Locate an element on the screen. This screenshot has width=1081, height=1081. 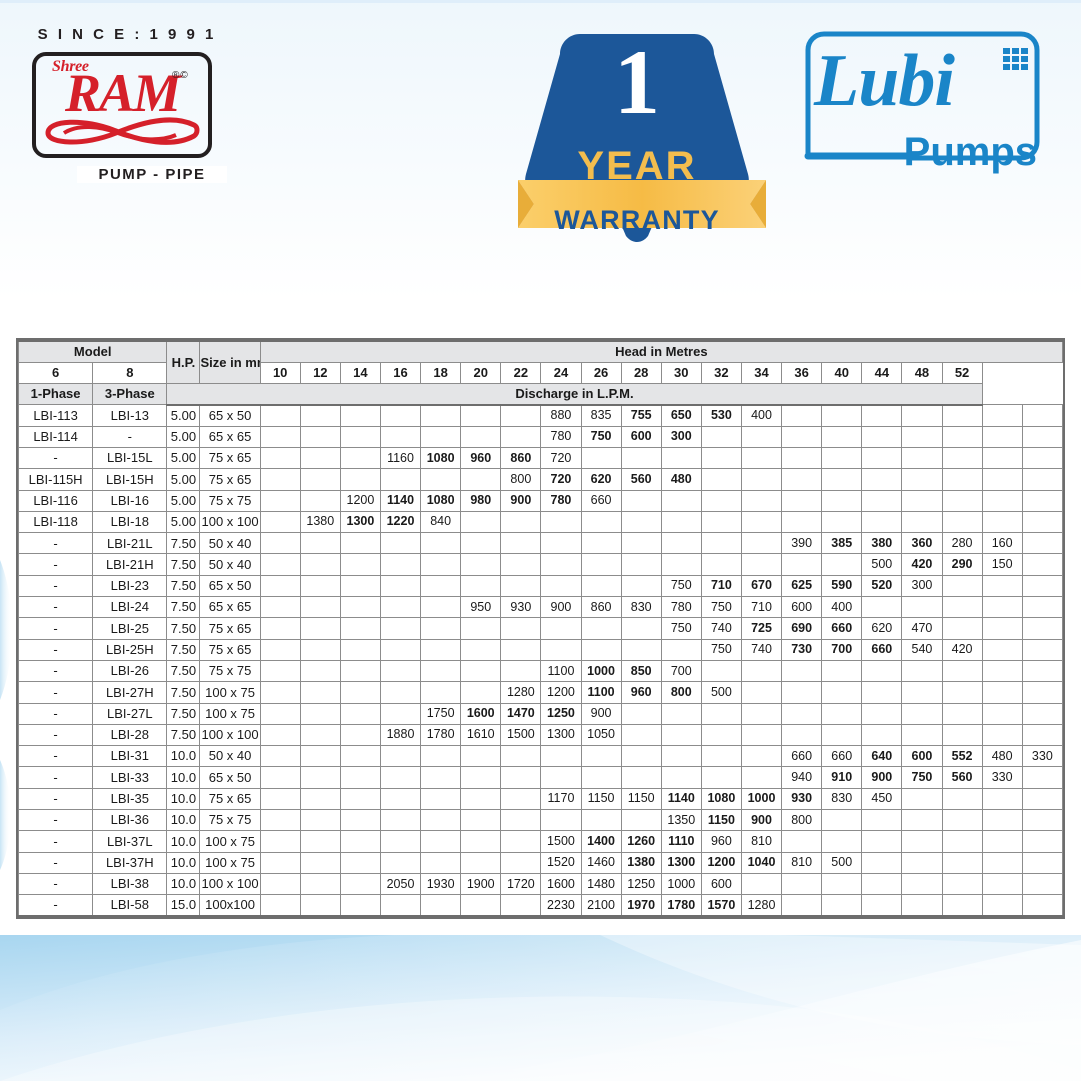
header-hp: H.P. is located at coordinates (183, 362).